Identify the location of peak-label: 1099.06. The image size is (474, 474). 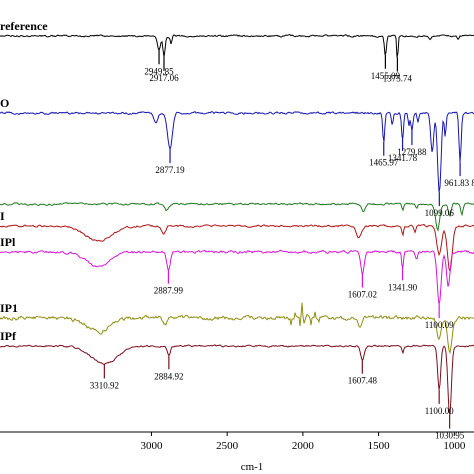
(440, 213).